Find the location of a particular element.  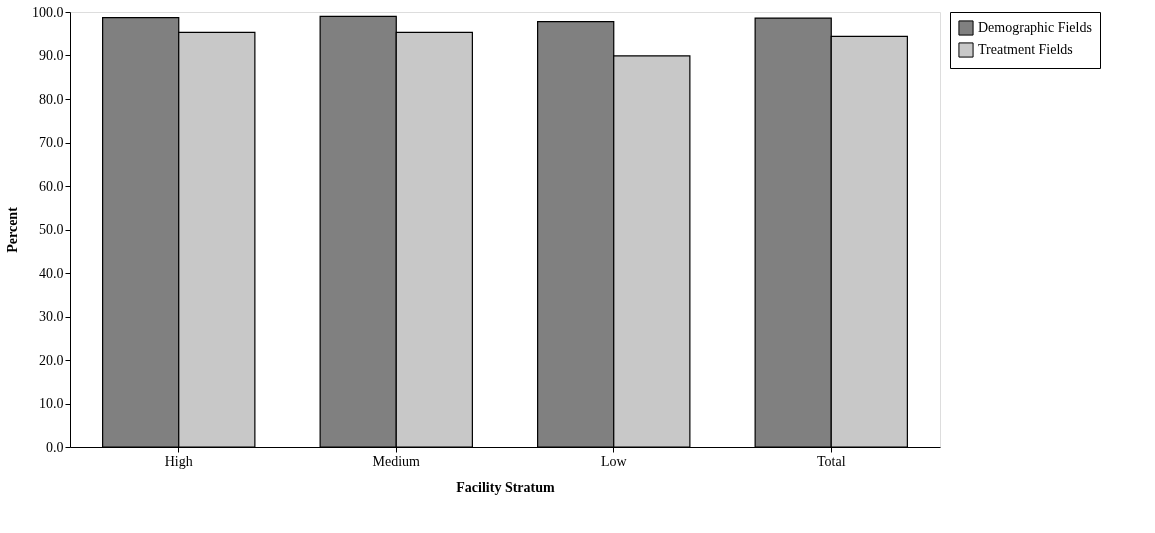

y-tick-label: 50.0 is located at coordinates (51, 229).